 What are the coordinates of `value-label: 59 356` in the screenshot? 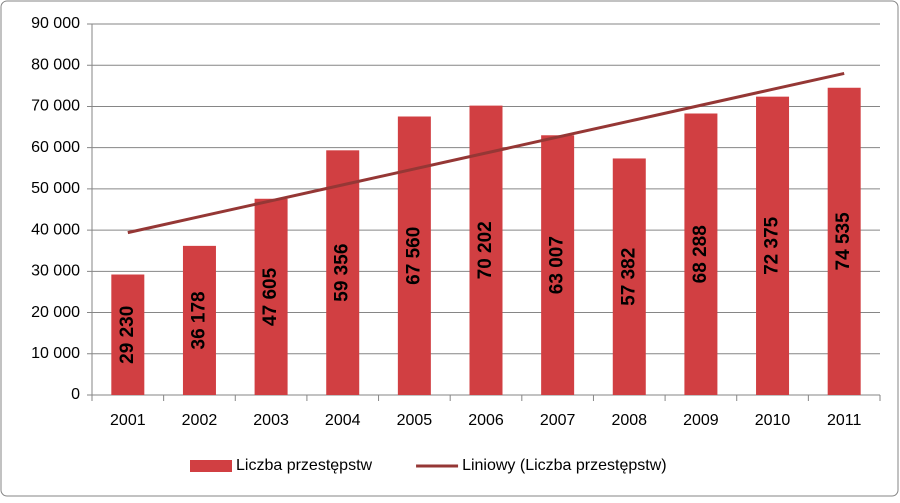 It's located at (342, 273).